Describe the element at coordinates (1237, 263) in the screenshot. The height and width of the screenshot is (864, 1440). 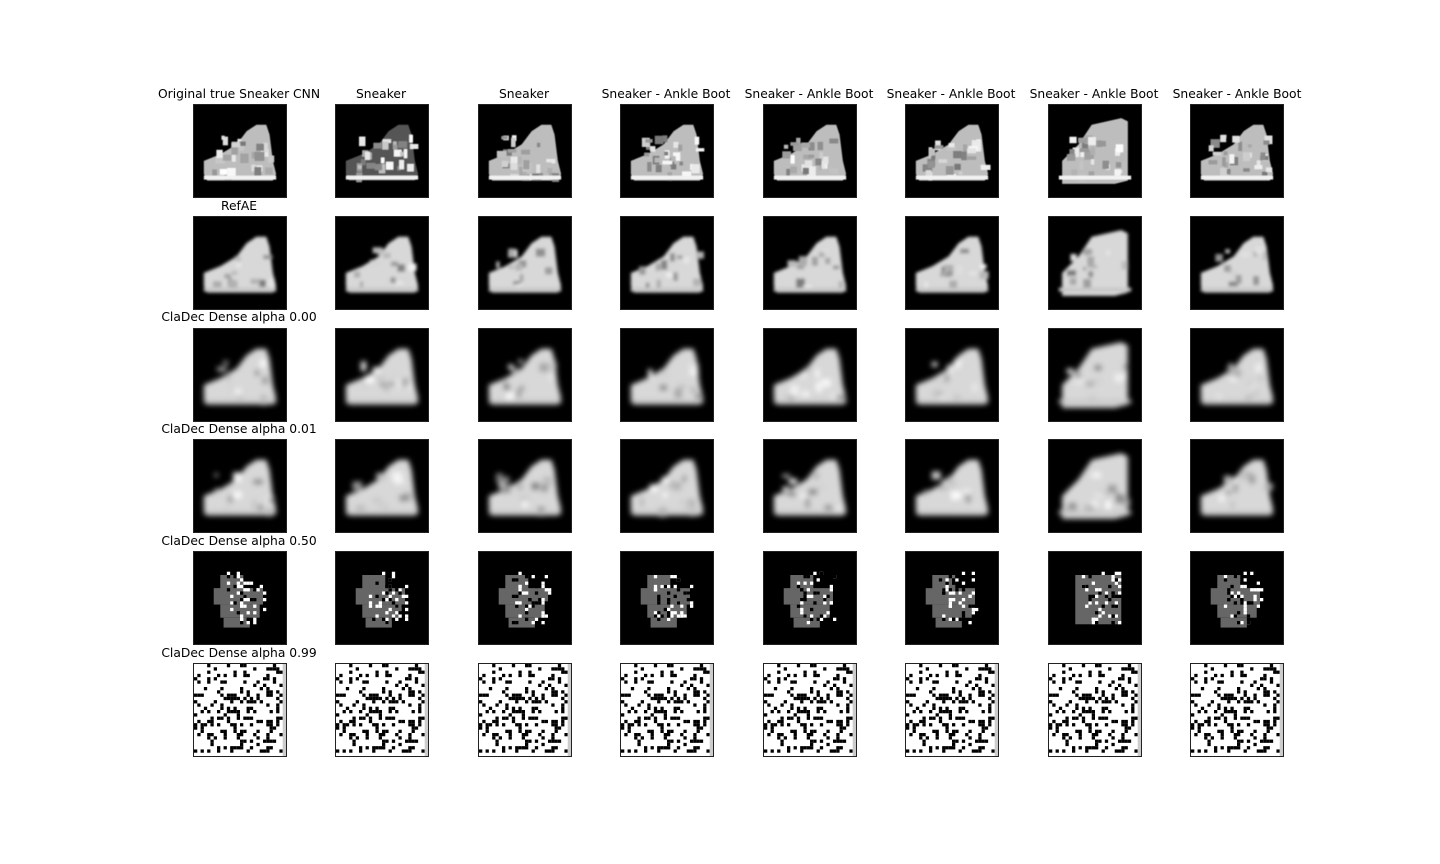
I see `image-tile-r1-c7` at that location.